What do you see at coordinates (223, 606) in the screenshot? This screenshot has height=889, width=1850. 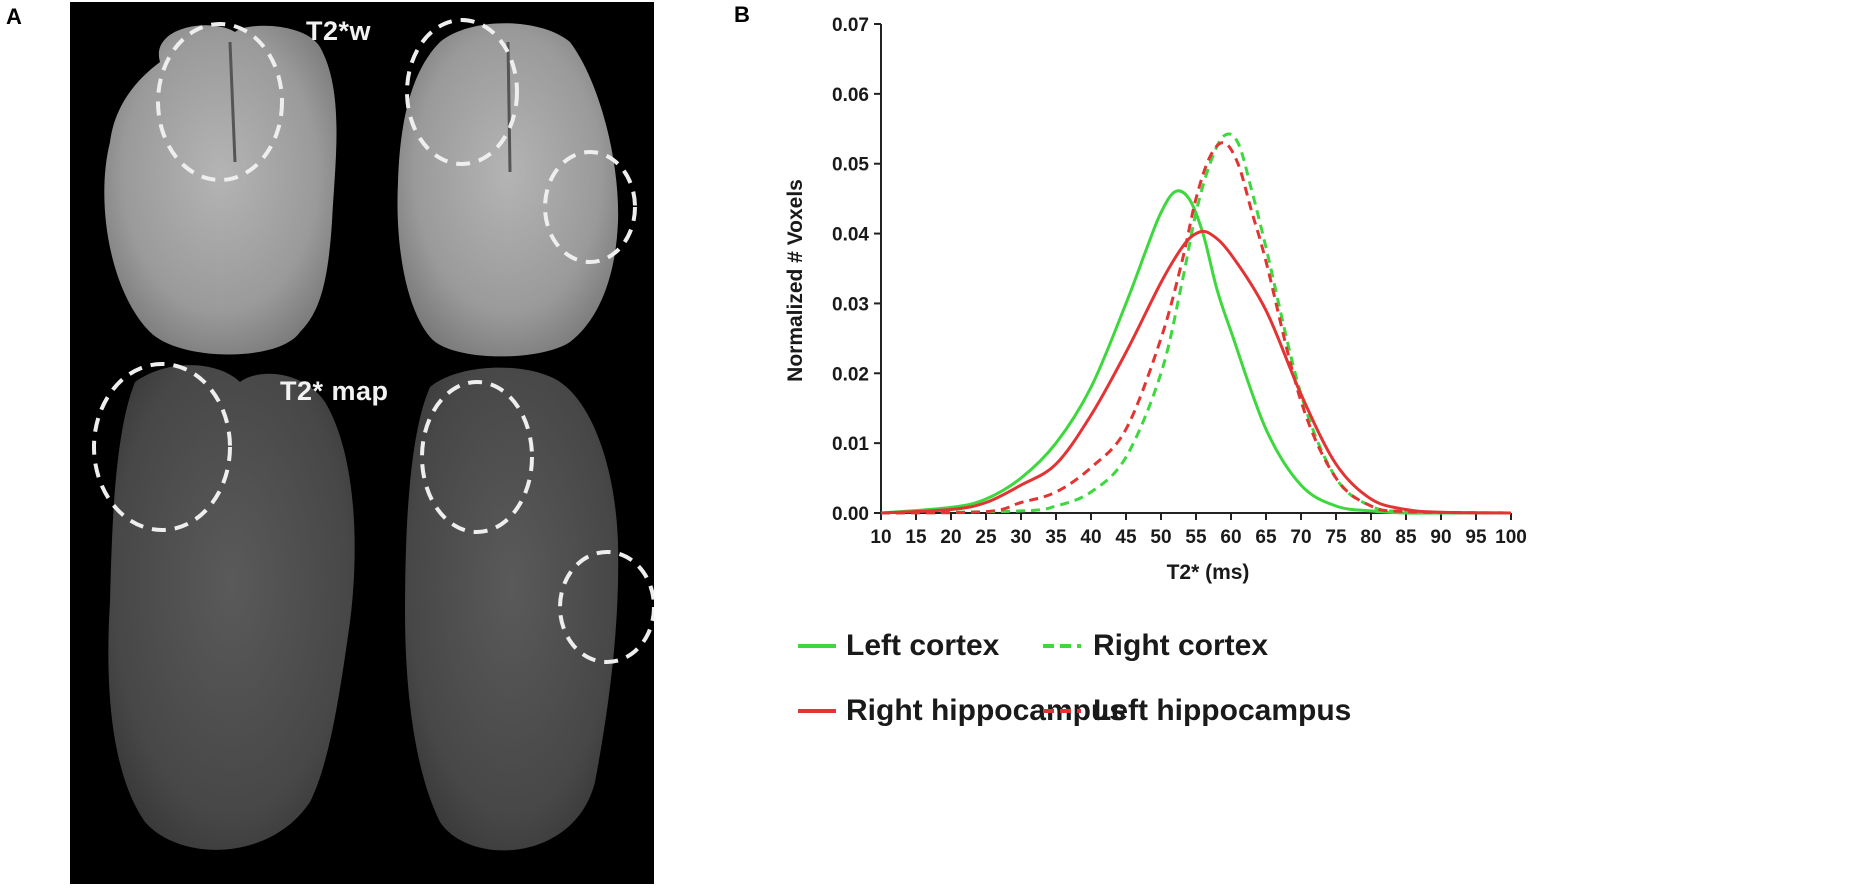 I see `brain-slice-bottom-left` at bounding box center [223, 606].